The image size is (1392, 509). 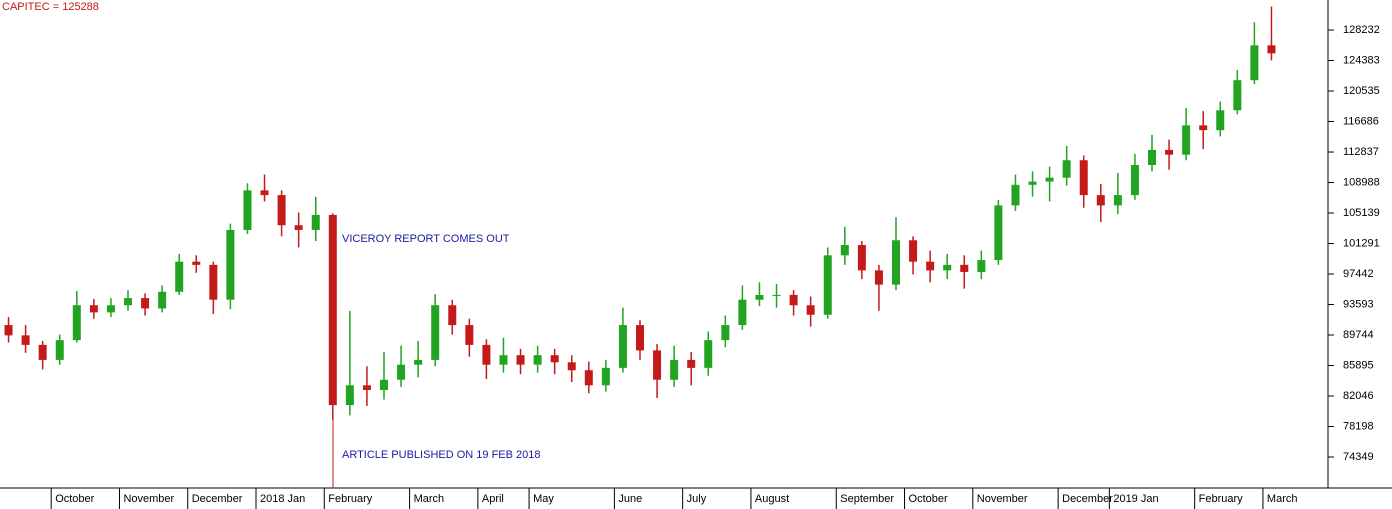 I want to click on x-tick-label: June, so click(x=630, y=499).